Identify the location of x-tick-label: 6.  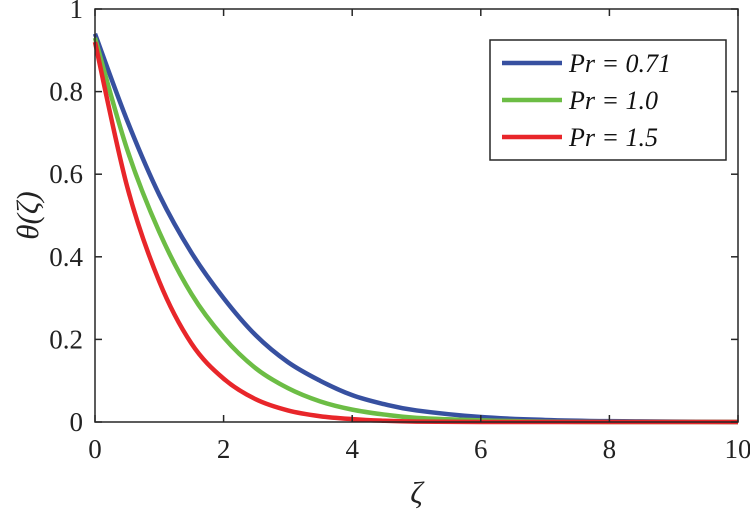
(481, 449).